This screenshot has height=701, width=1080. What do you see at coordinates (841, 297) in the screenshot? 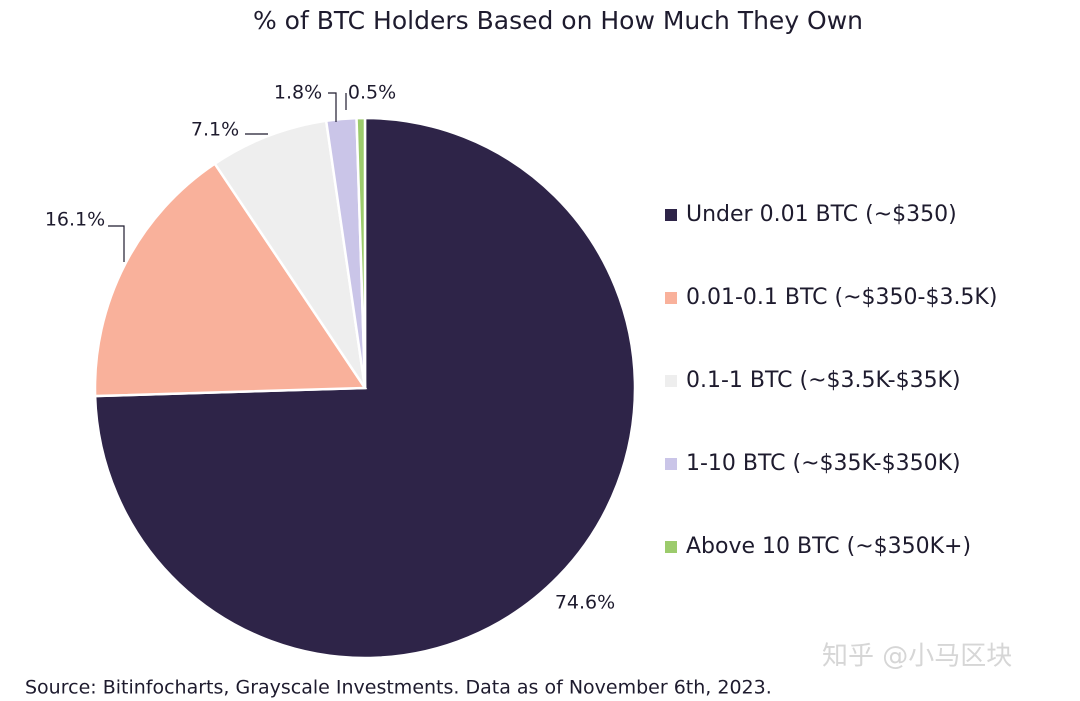
I see `legend-label: 0.01-0.1 BTC (~$350-$3.5K)` at bounding box center [841, 297].